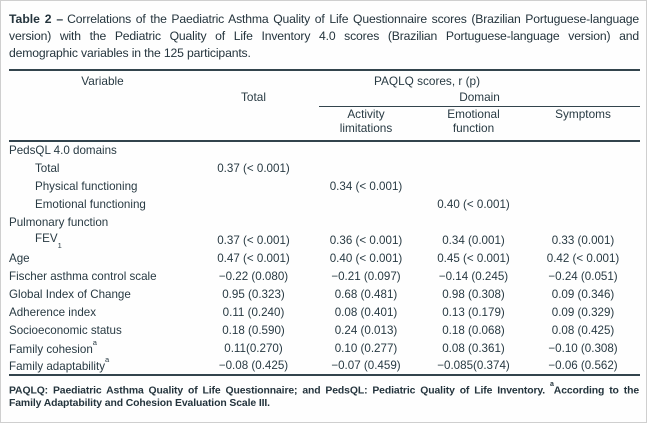 This screenshot has width=647, height=423. Describe the element at coordinates (473, 121) in the screenshot. I see `col-header-emotional-function: Emotional function` at that location.